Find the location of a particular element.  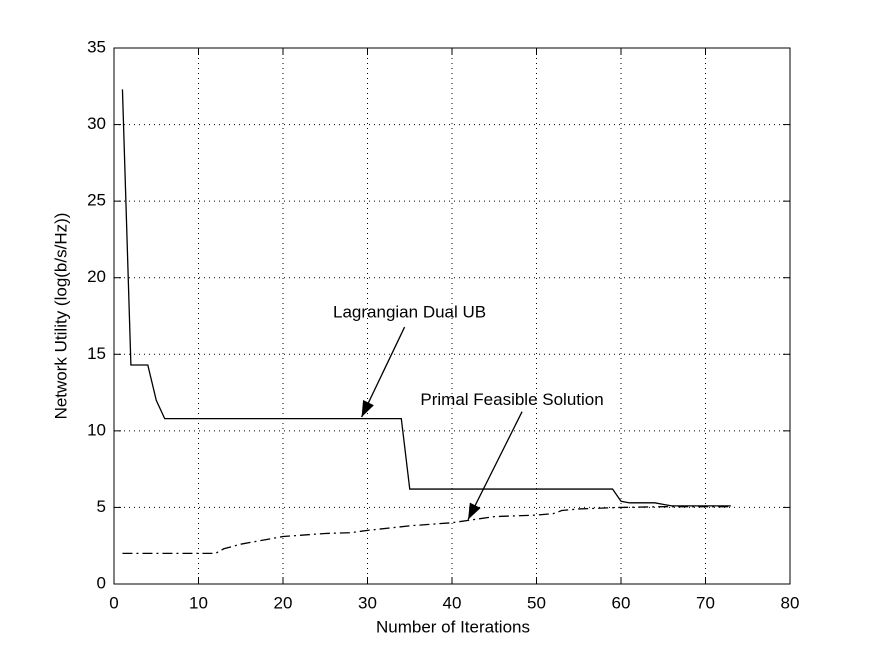

y-tick-label: 5 is located at coordinates (101, 506).